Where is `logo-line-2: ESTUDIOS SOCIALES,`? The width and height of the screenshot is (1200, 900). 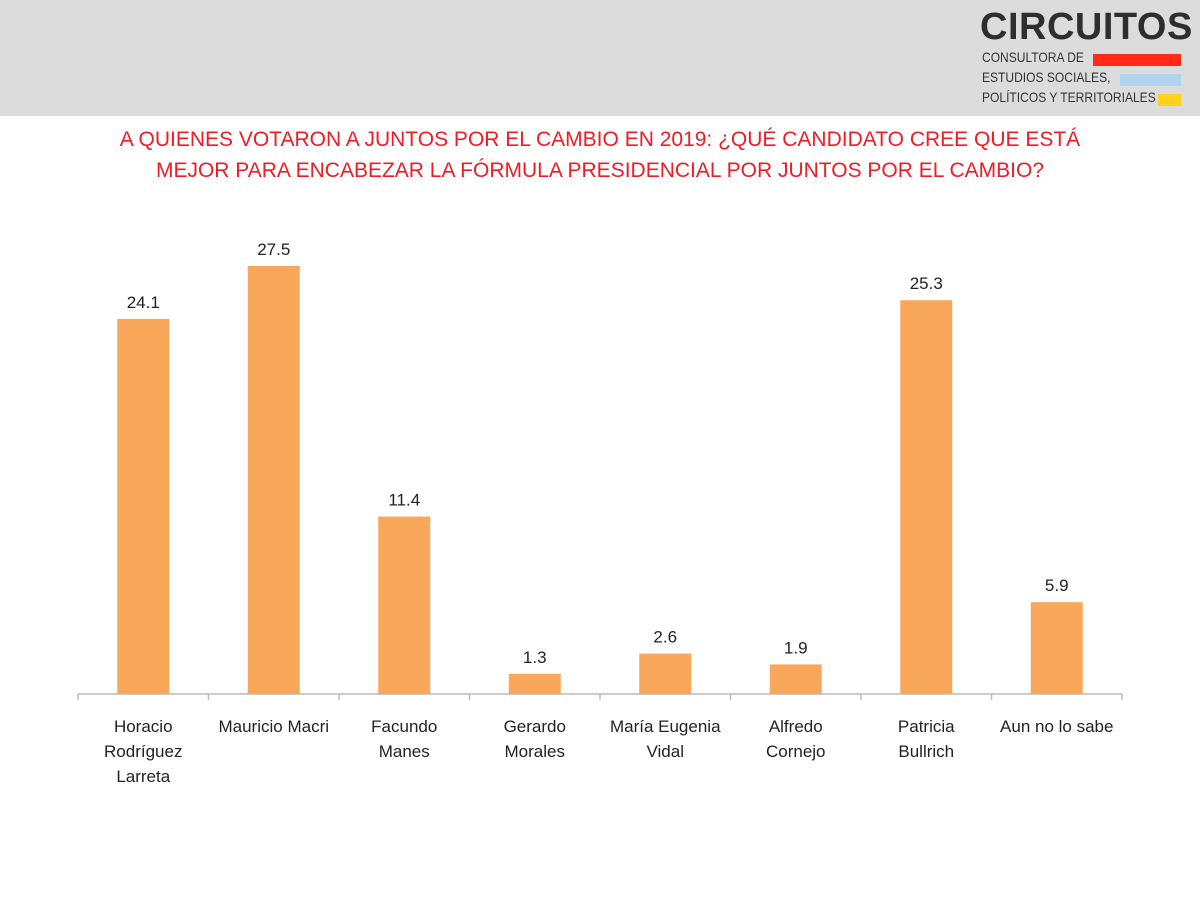 logo-line-2: ESTUDIOS SOCIALES, is located at coordinates (1046, 77).